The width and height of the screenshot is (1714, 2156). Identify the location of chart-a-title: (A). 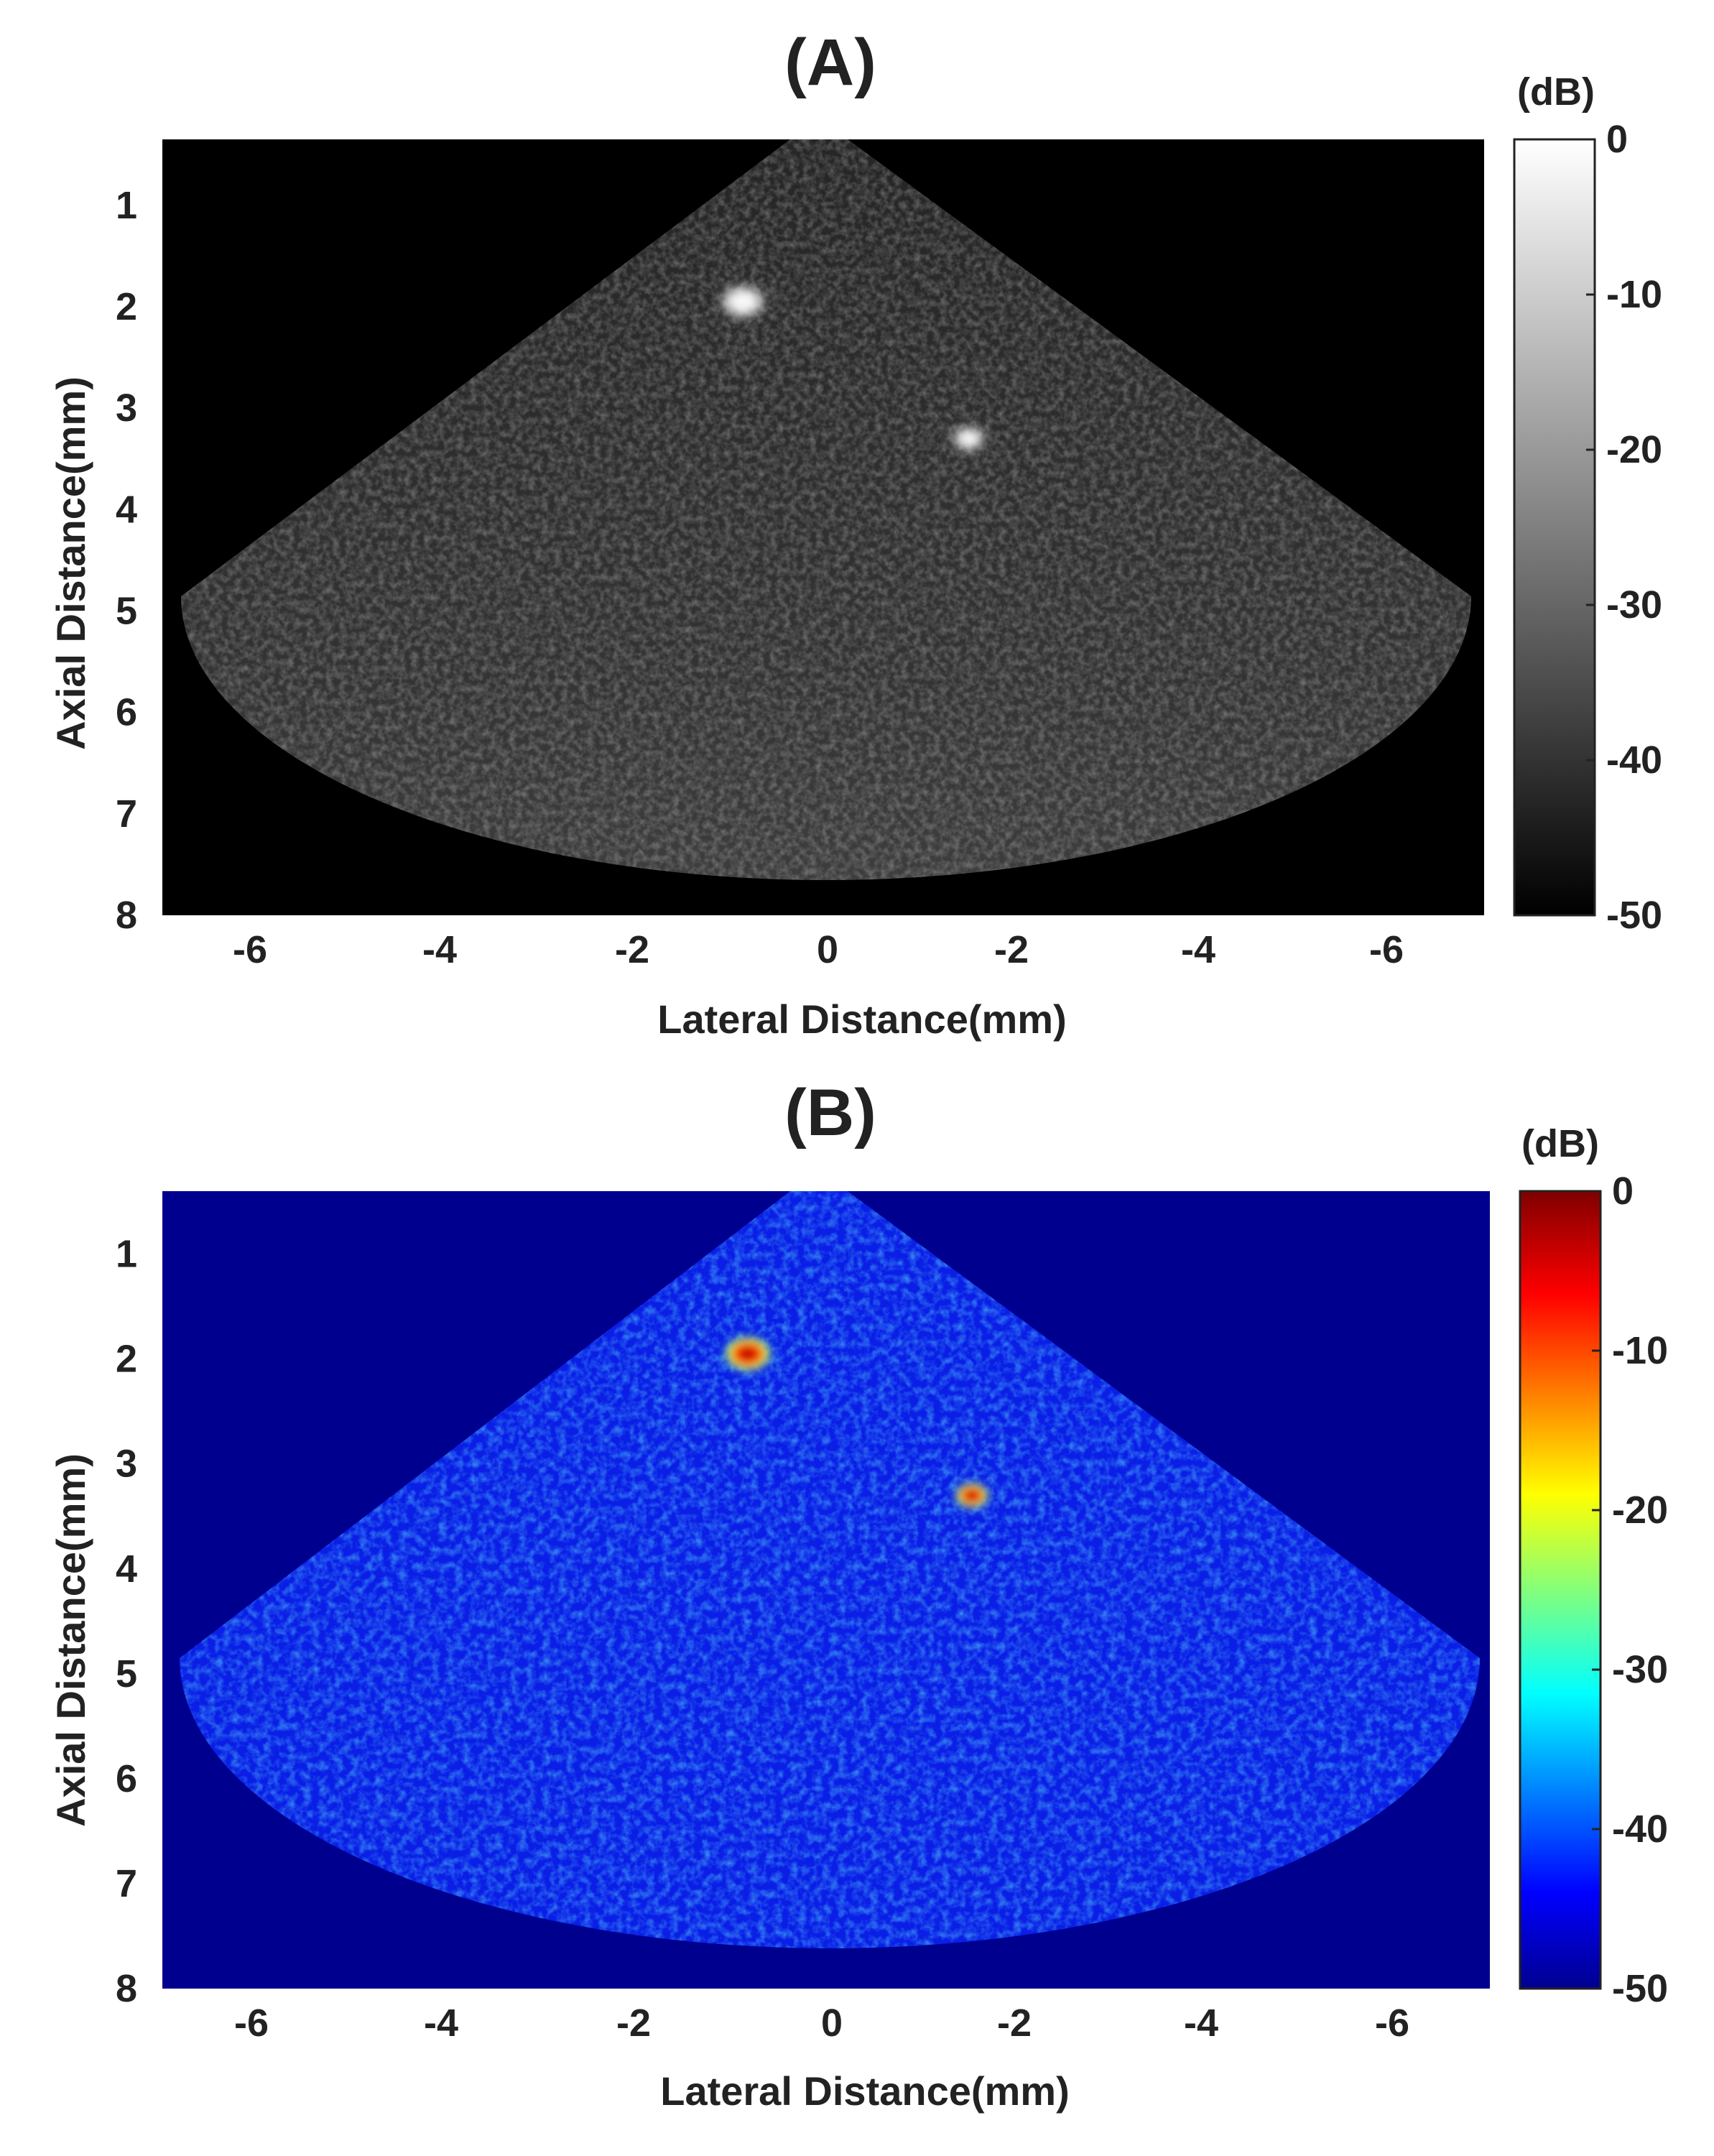
(830, 62).